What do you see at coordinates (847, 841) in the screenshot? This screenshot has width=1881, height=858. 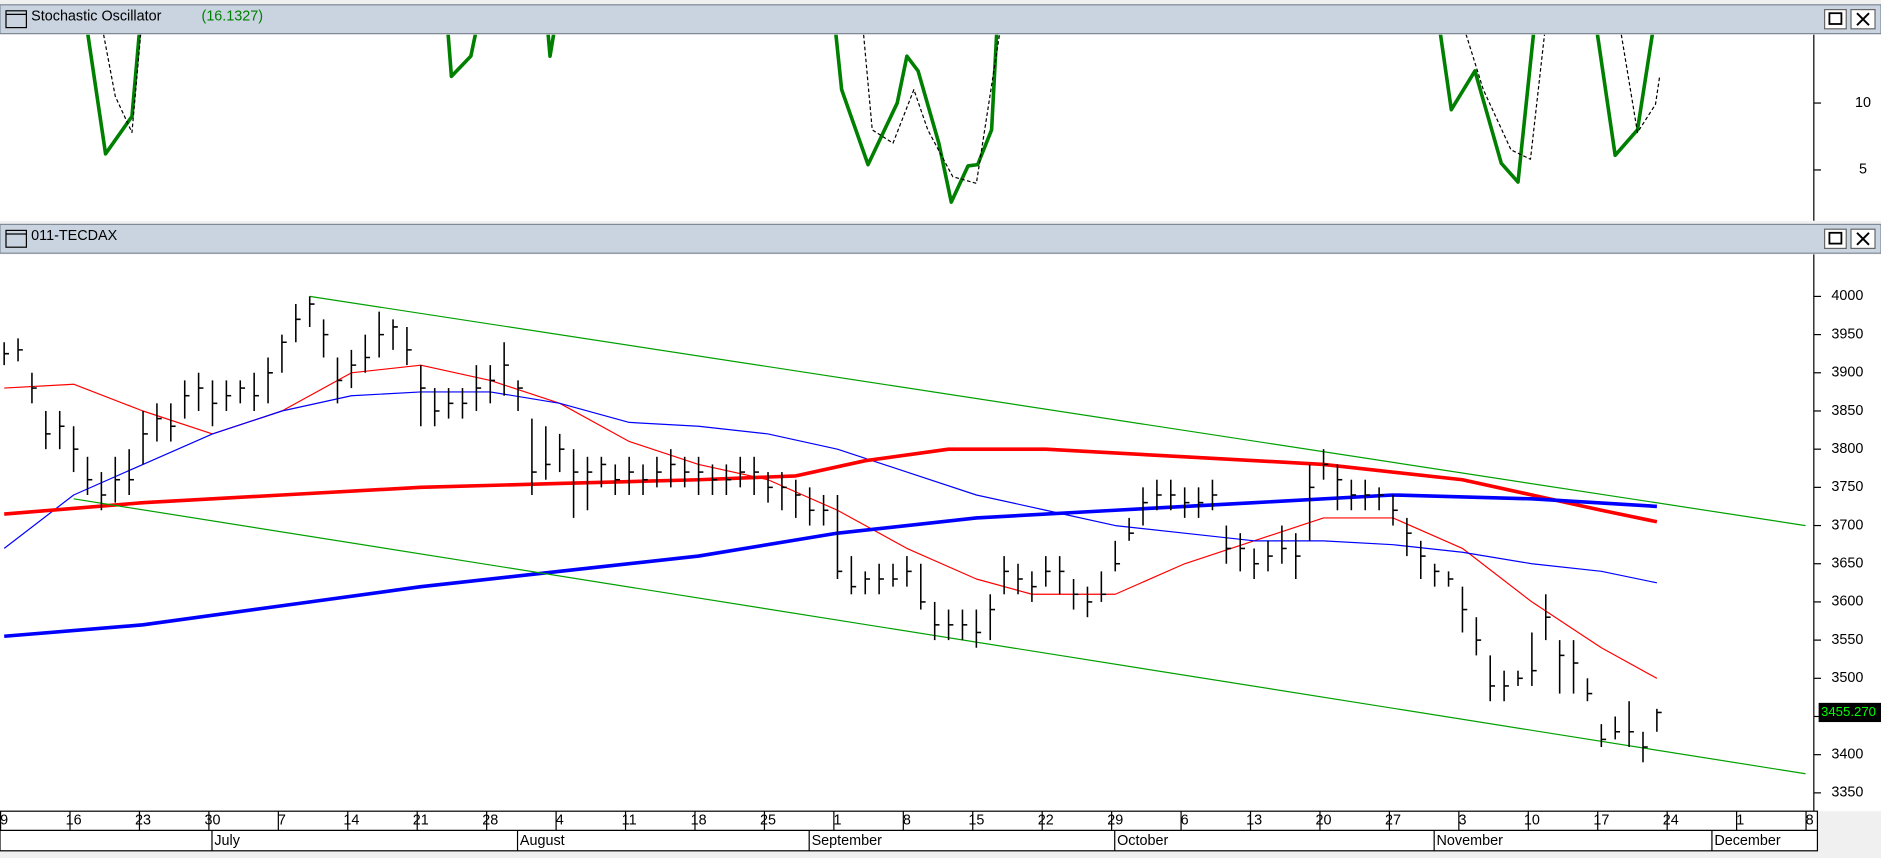 I see `month-label: September` at bounding box center [847, 841].